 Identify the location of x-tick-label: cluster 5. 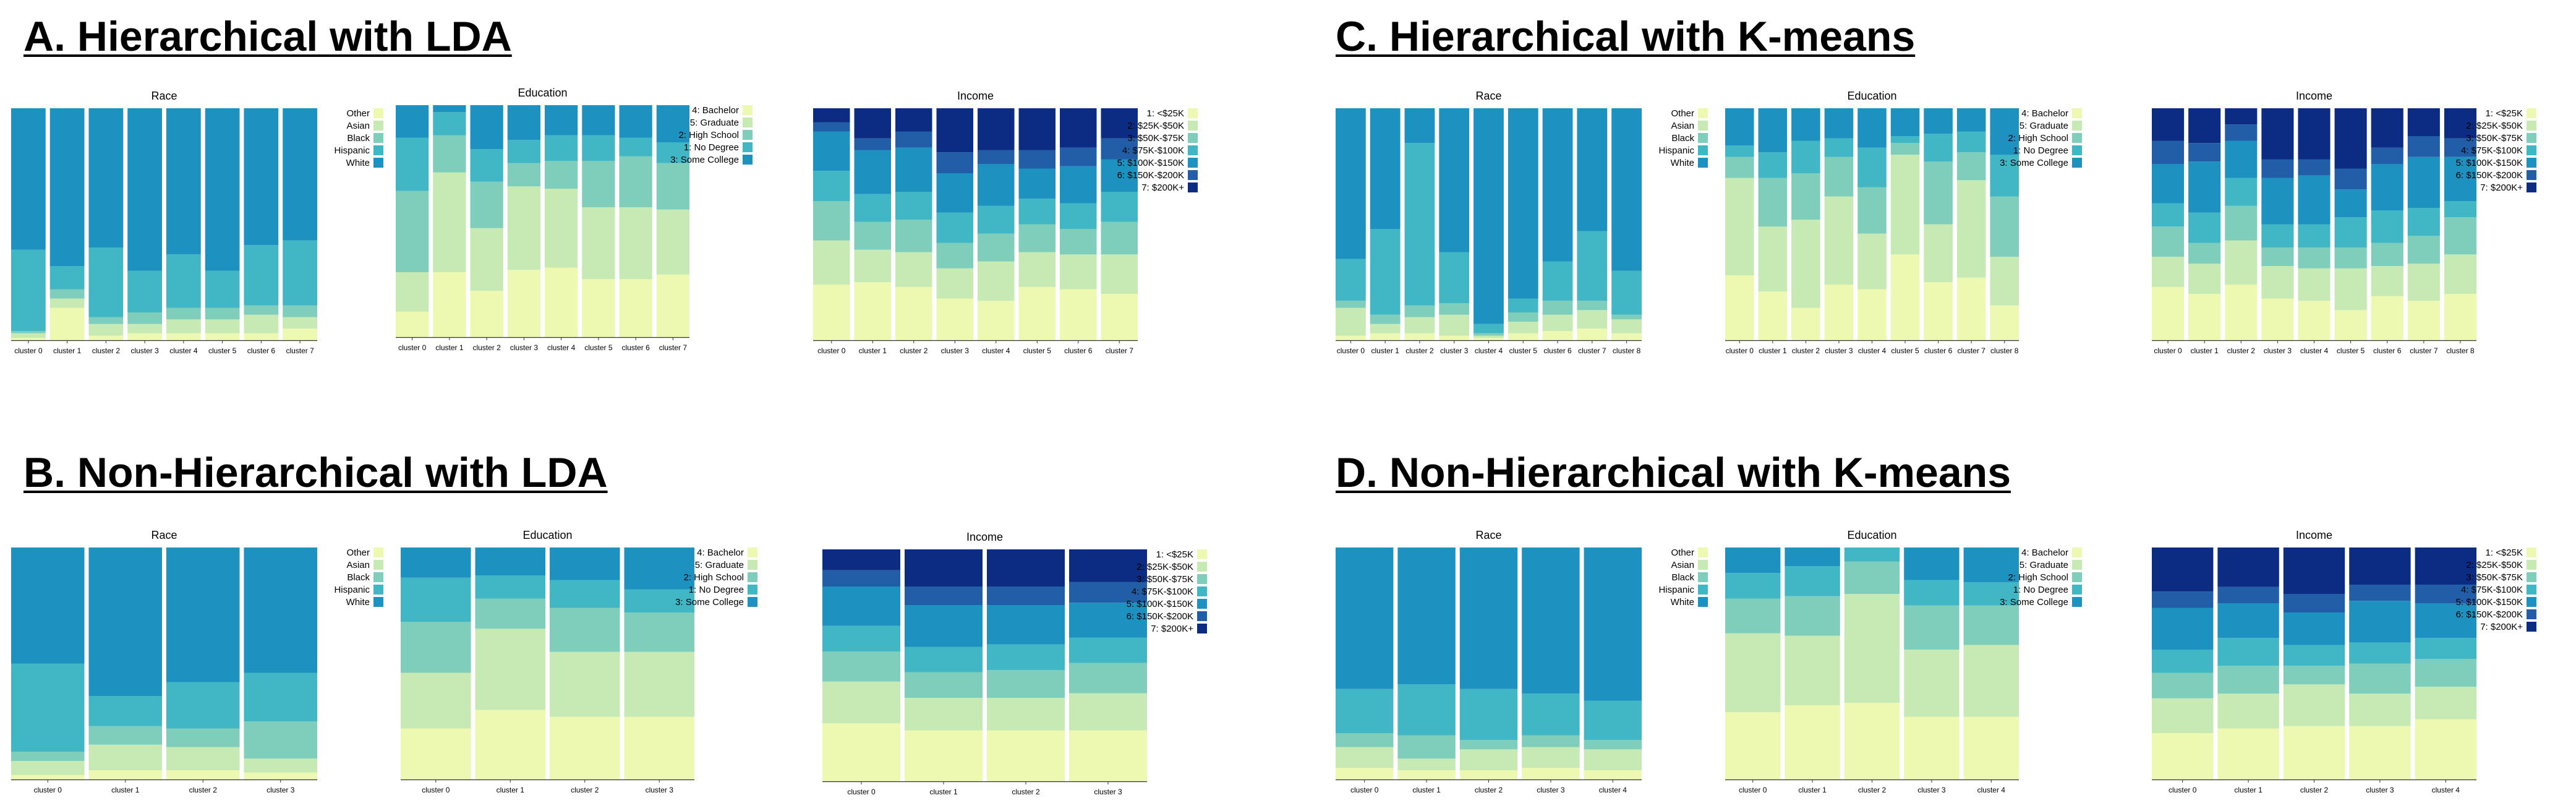
(1523, 350).